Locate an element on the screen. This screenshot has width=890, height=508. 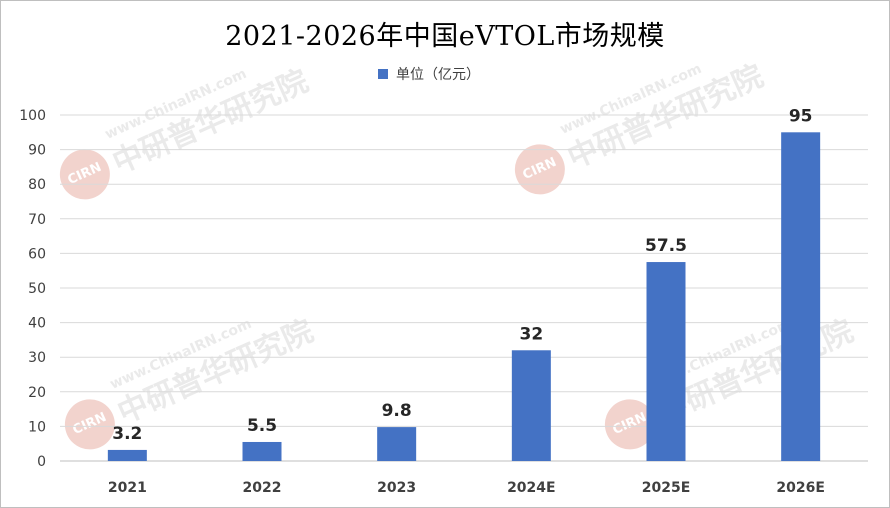
legend-swatch is located at coordinates (383, 74).